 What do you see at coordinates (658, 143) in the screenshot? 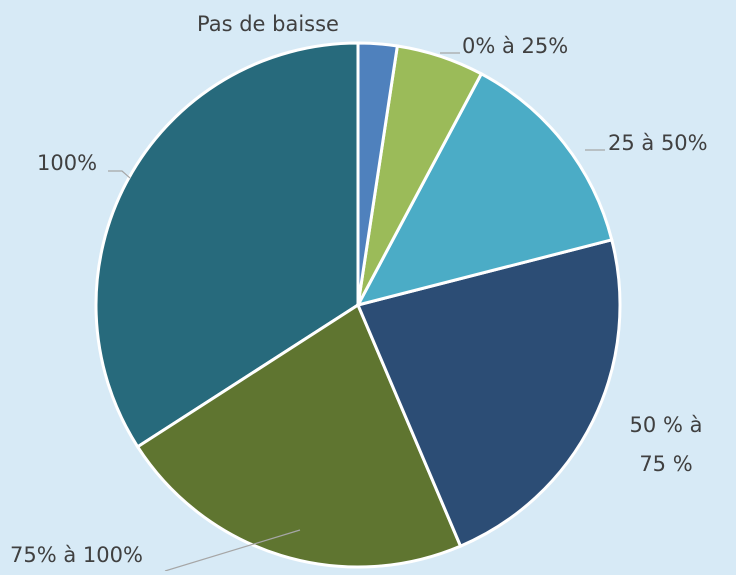
I see `slice-label: 25 à 50%` at bounding box center [658, 143].